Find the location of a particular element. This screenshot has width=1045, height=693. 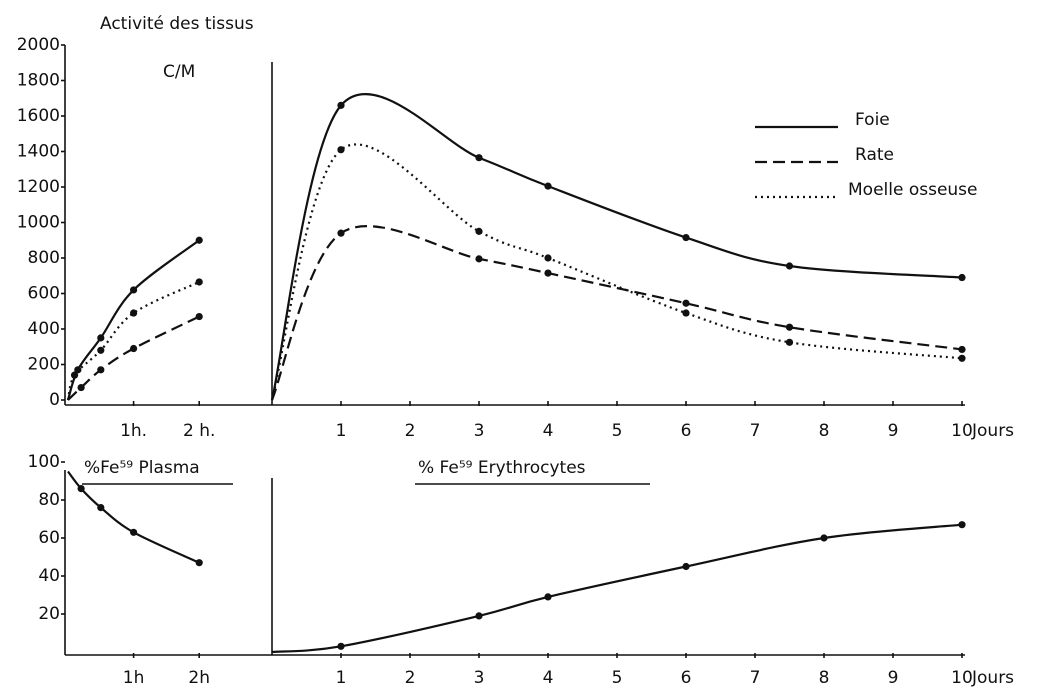

y-tick-label: 400 is located at coordinates (44, 329).